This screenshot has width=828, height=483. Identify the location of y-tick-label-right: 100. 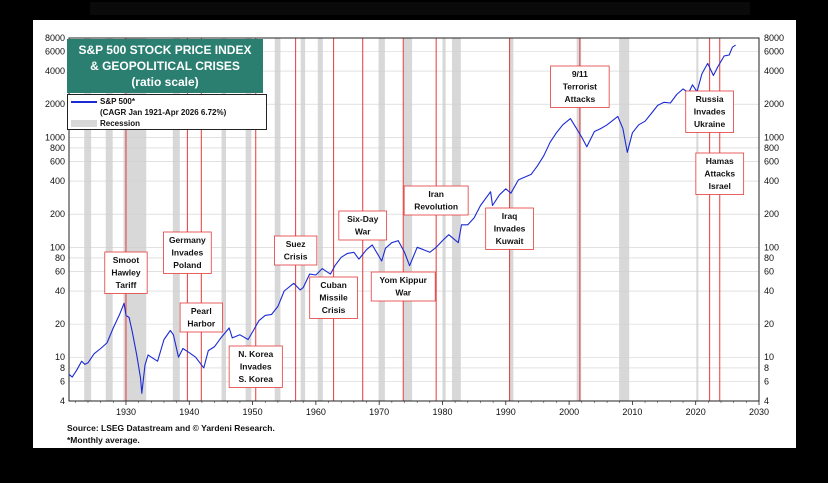
(771, 247).